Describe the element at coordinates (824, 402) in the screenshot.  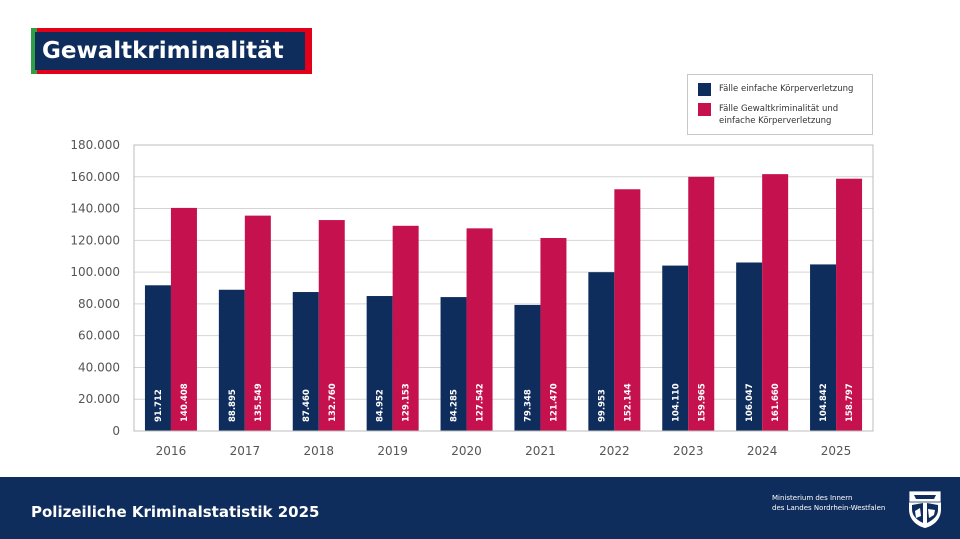
I see `bar-value-label: 104.842` at that location.